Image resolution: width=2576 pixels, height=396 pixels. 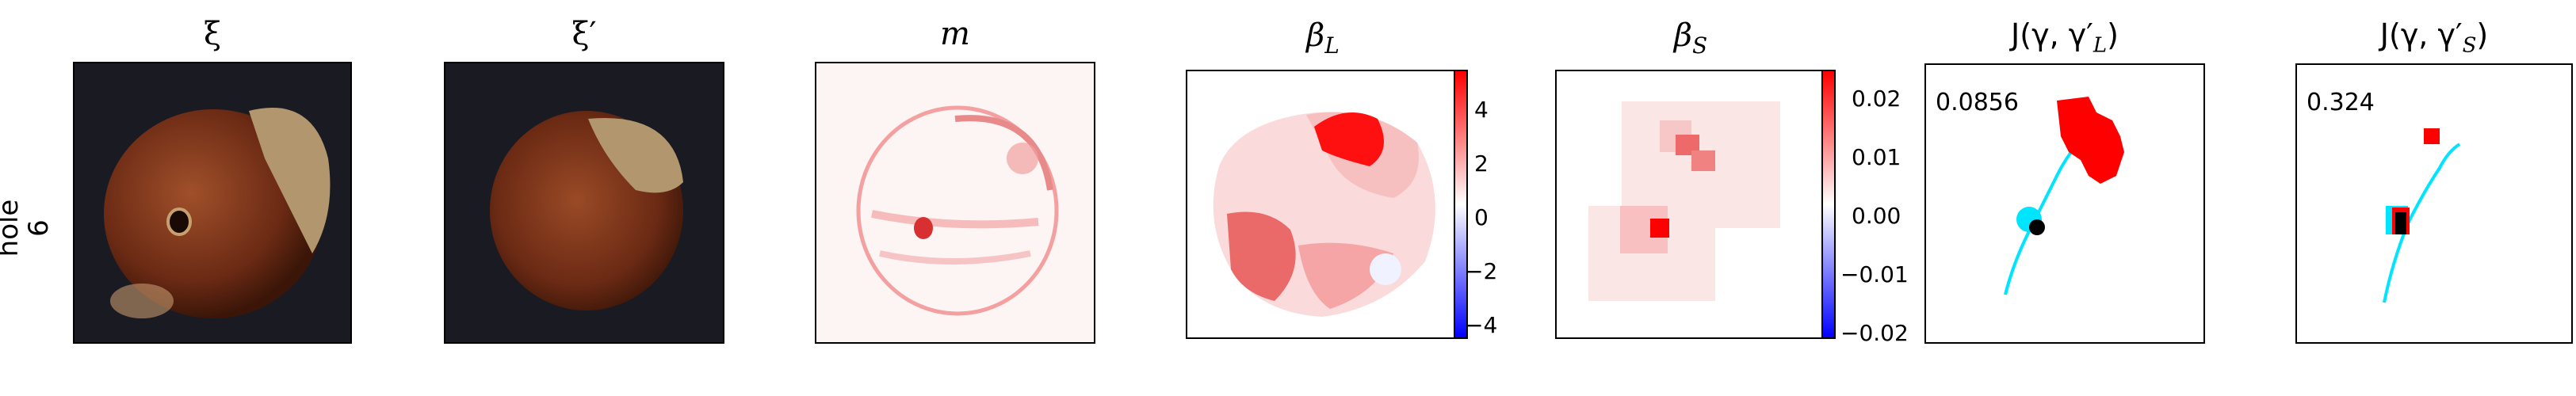 What do you see at coordinates (12, 228) in the screenshot?
I see `row-label-line1: hole` at bounding box center [12, 228].